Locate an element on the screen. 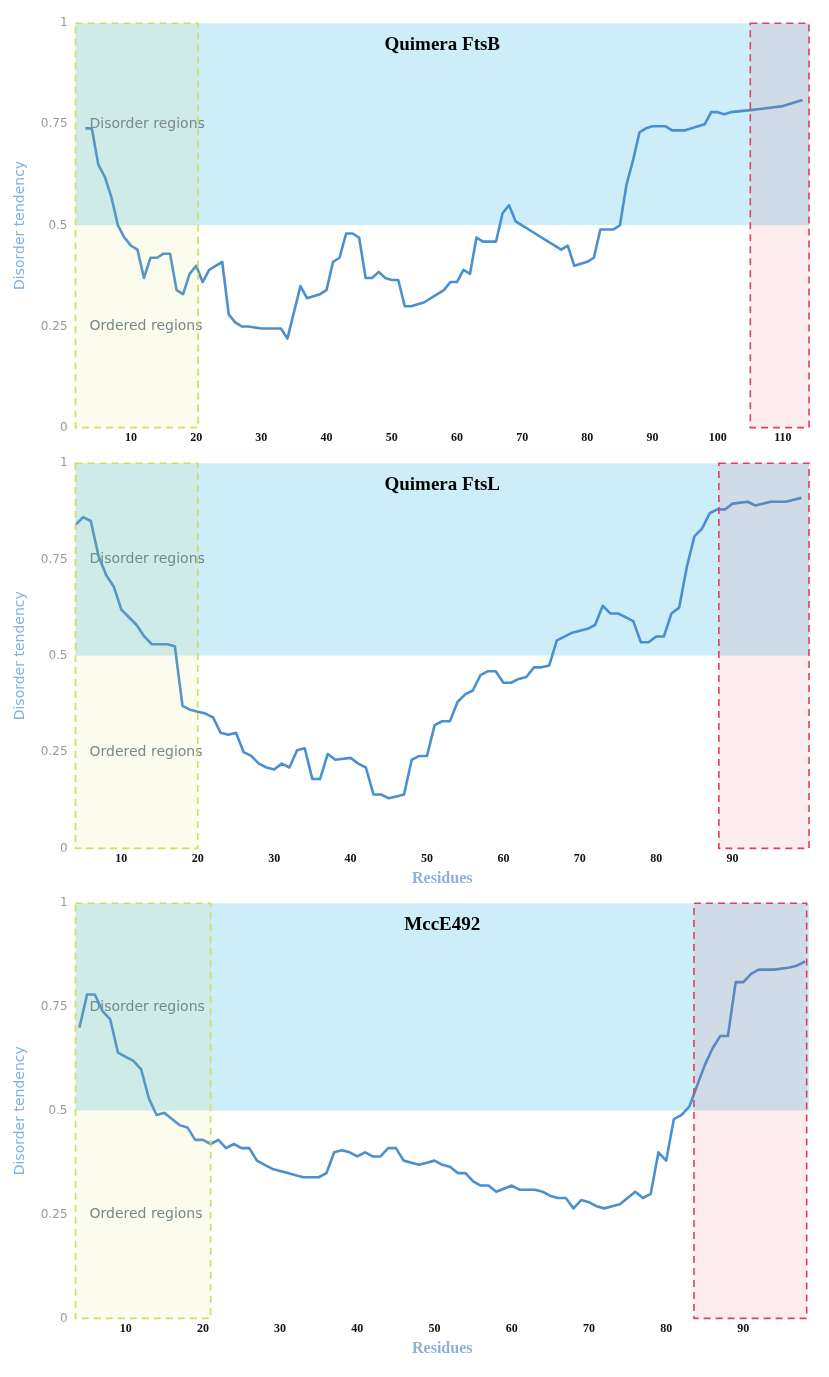 This screenshot has height=1377, width=829. x-tick-label: 100 is located at coordinates (717, 436).